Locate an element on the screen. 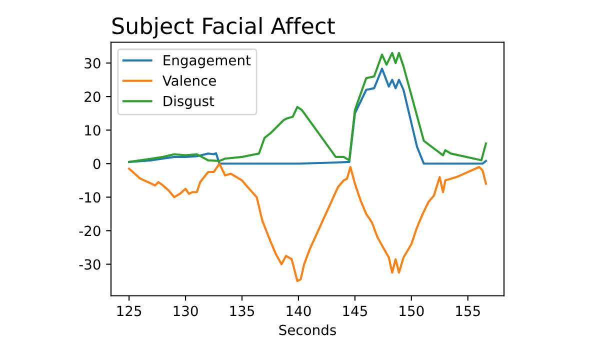 The height and width of the screenshot is (338, 600). x-tick-label: 155 is located at coordinates (468, 311).